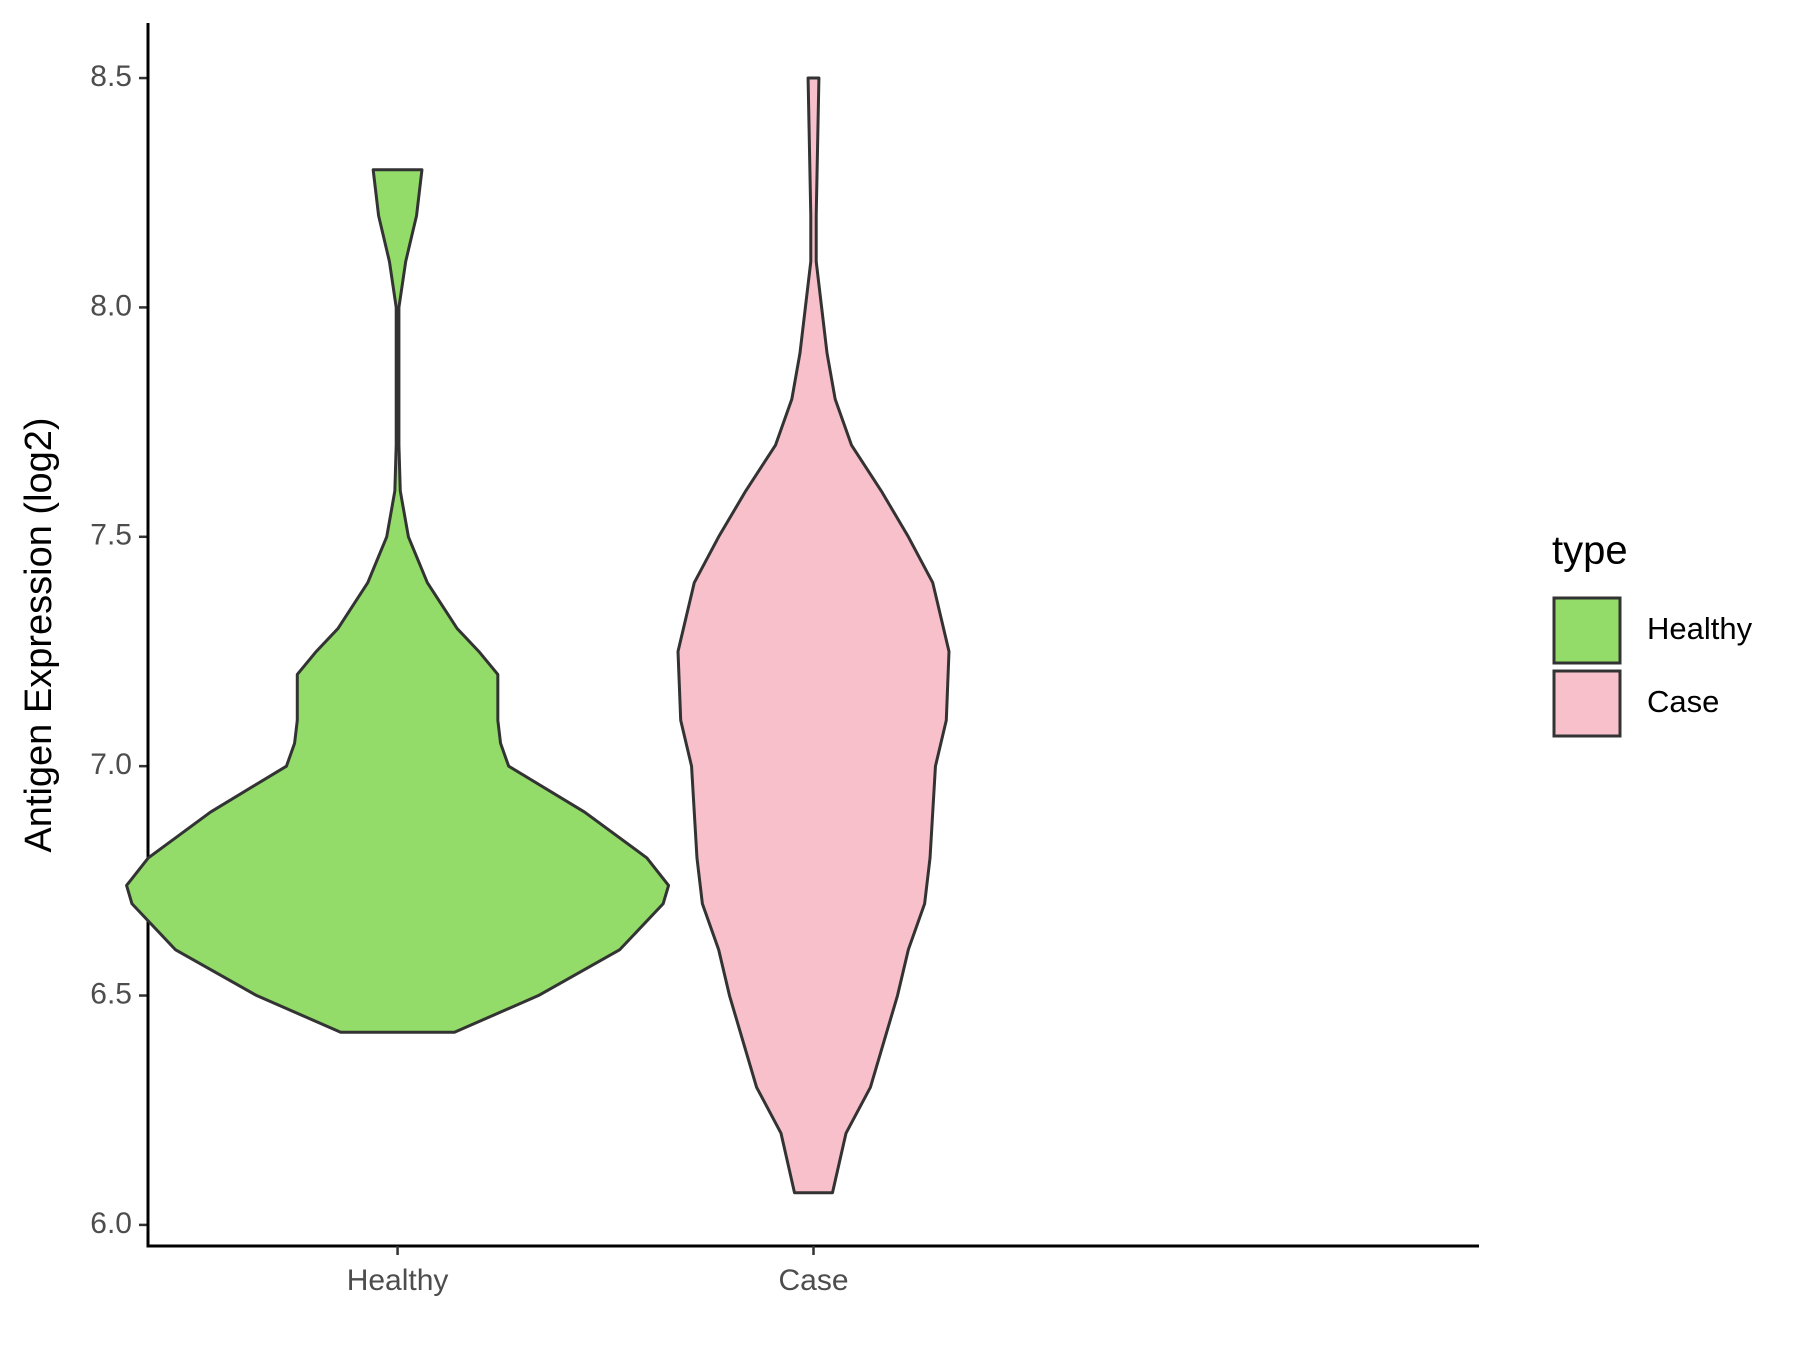  What do you see at coordinates (111, 764) in the screenshot?
I see `y-tick-label: 7.0` at bounding box center [111, 764].